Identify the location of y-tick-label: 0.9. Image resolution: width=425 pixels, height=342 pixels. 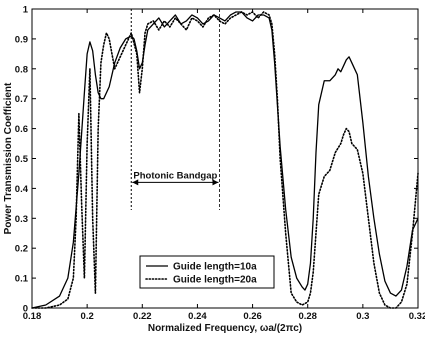
(21, 39).